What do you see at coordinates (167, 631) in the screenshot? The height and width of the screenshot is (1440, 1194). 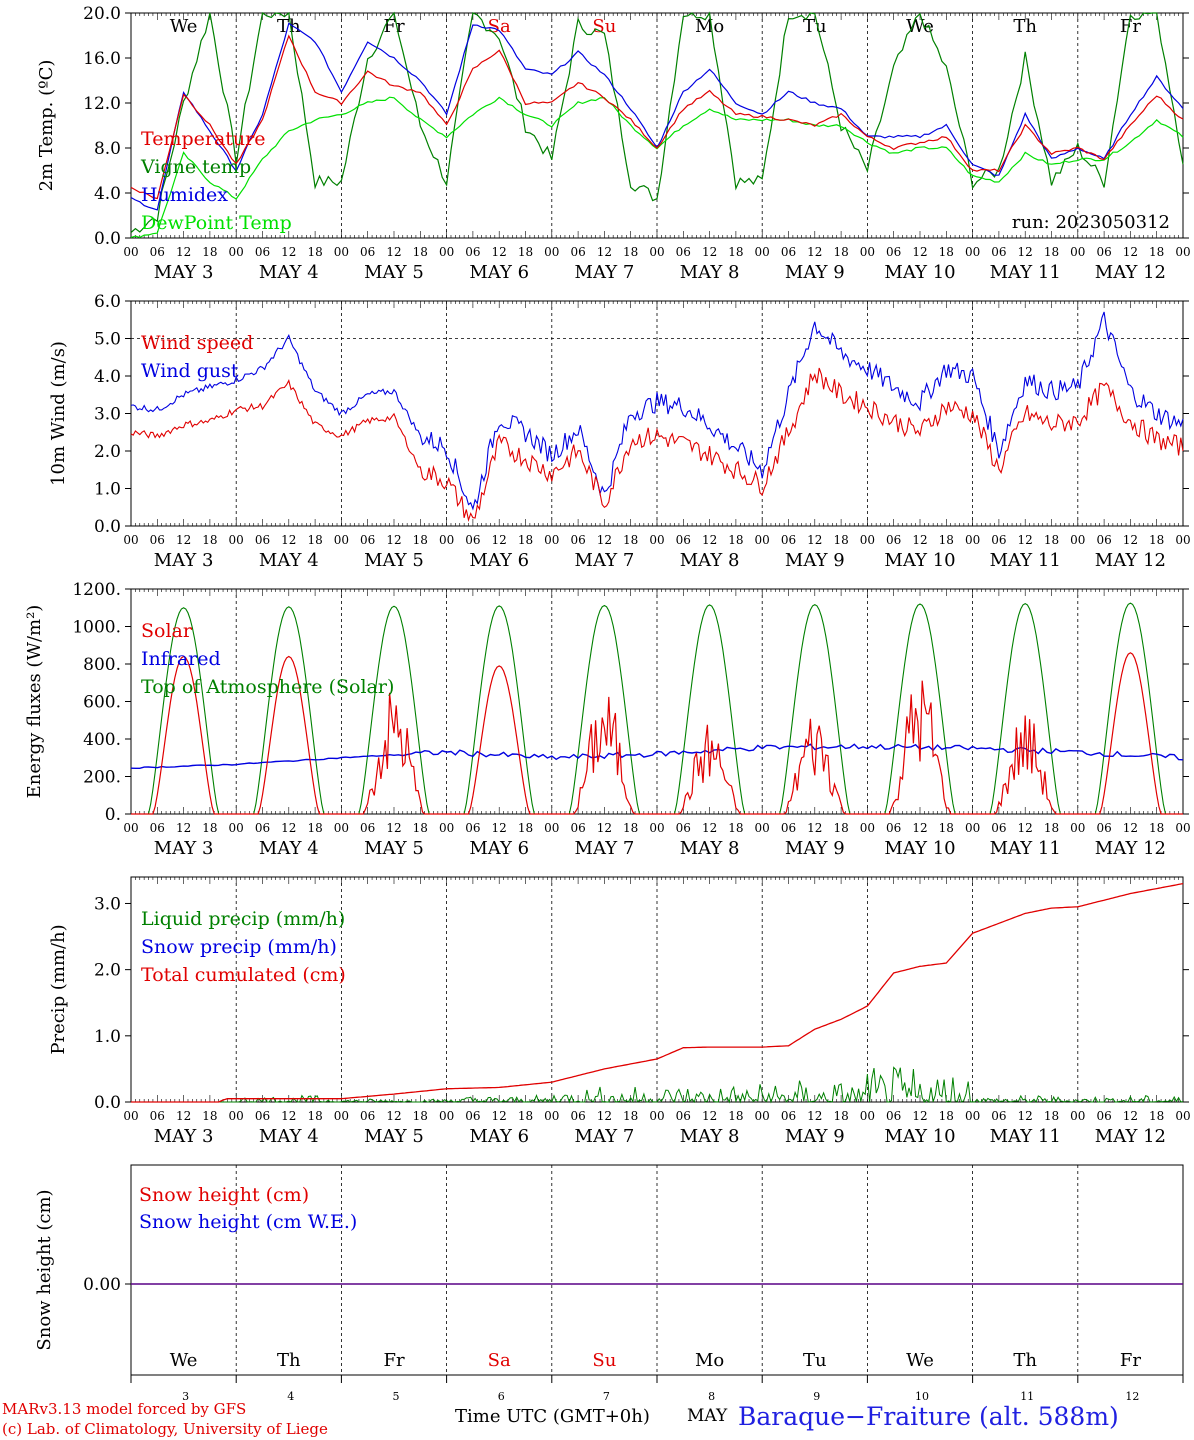 I see `legend-entry: Solar` at bounding box center [167, 631].